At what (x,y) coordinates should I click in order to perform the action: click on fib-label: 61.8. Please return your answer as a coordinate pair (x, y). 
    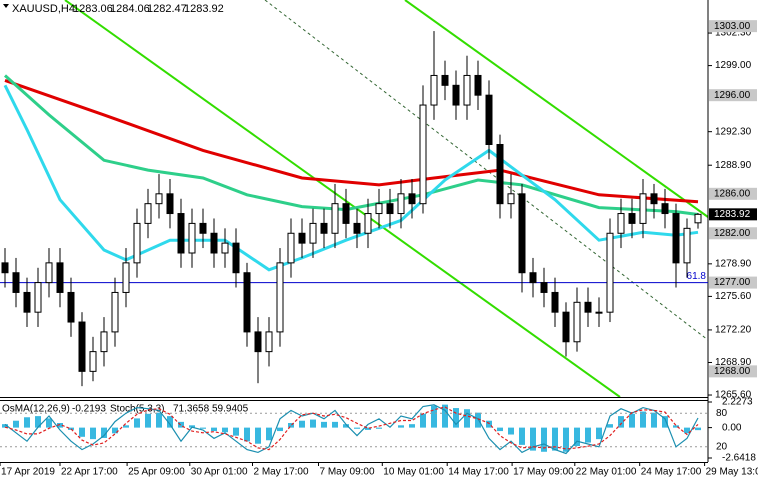
    Looking at the image, I should click on (697, 276).